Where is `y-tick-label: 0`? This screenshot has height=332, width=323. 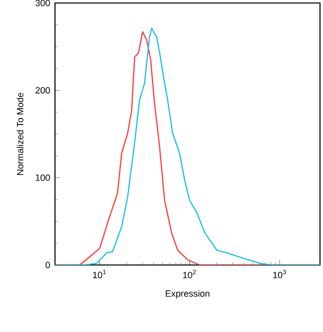 y-tick-label: 0 is located at coordinates (48, 265).